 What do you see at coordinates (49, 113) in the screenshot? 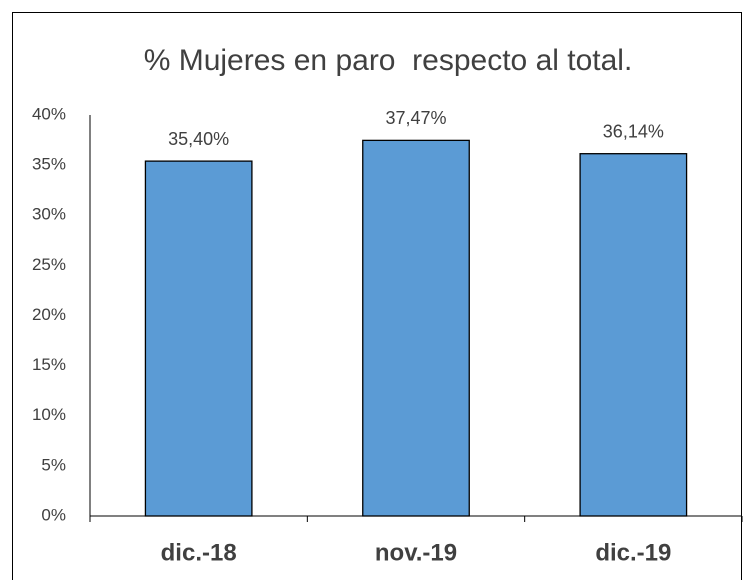
I see `y-tick-label: 40%` at bounding box center [49, 113].